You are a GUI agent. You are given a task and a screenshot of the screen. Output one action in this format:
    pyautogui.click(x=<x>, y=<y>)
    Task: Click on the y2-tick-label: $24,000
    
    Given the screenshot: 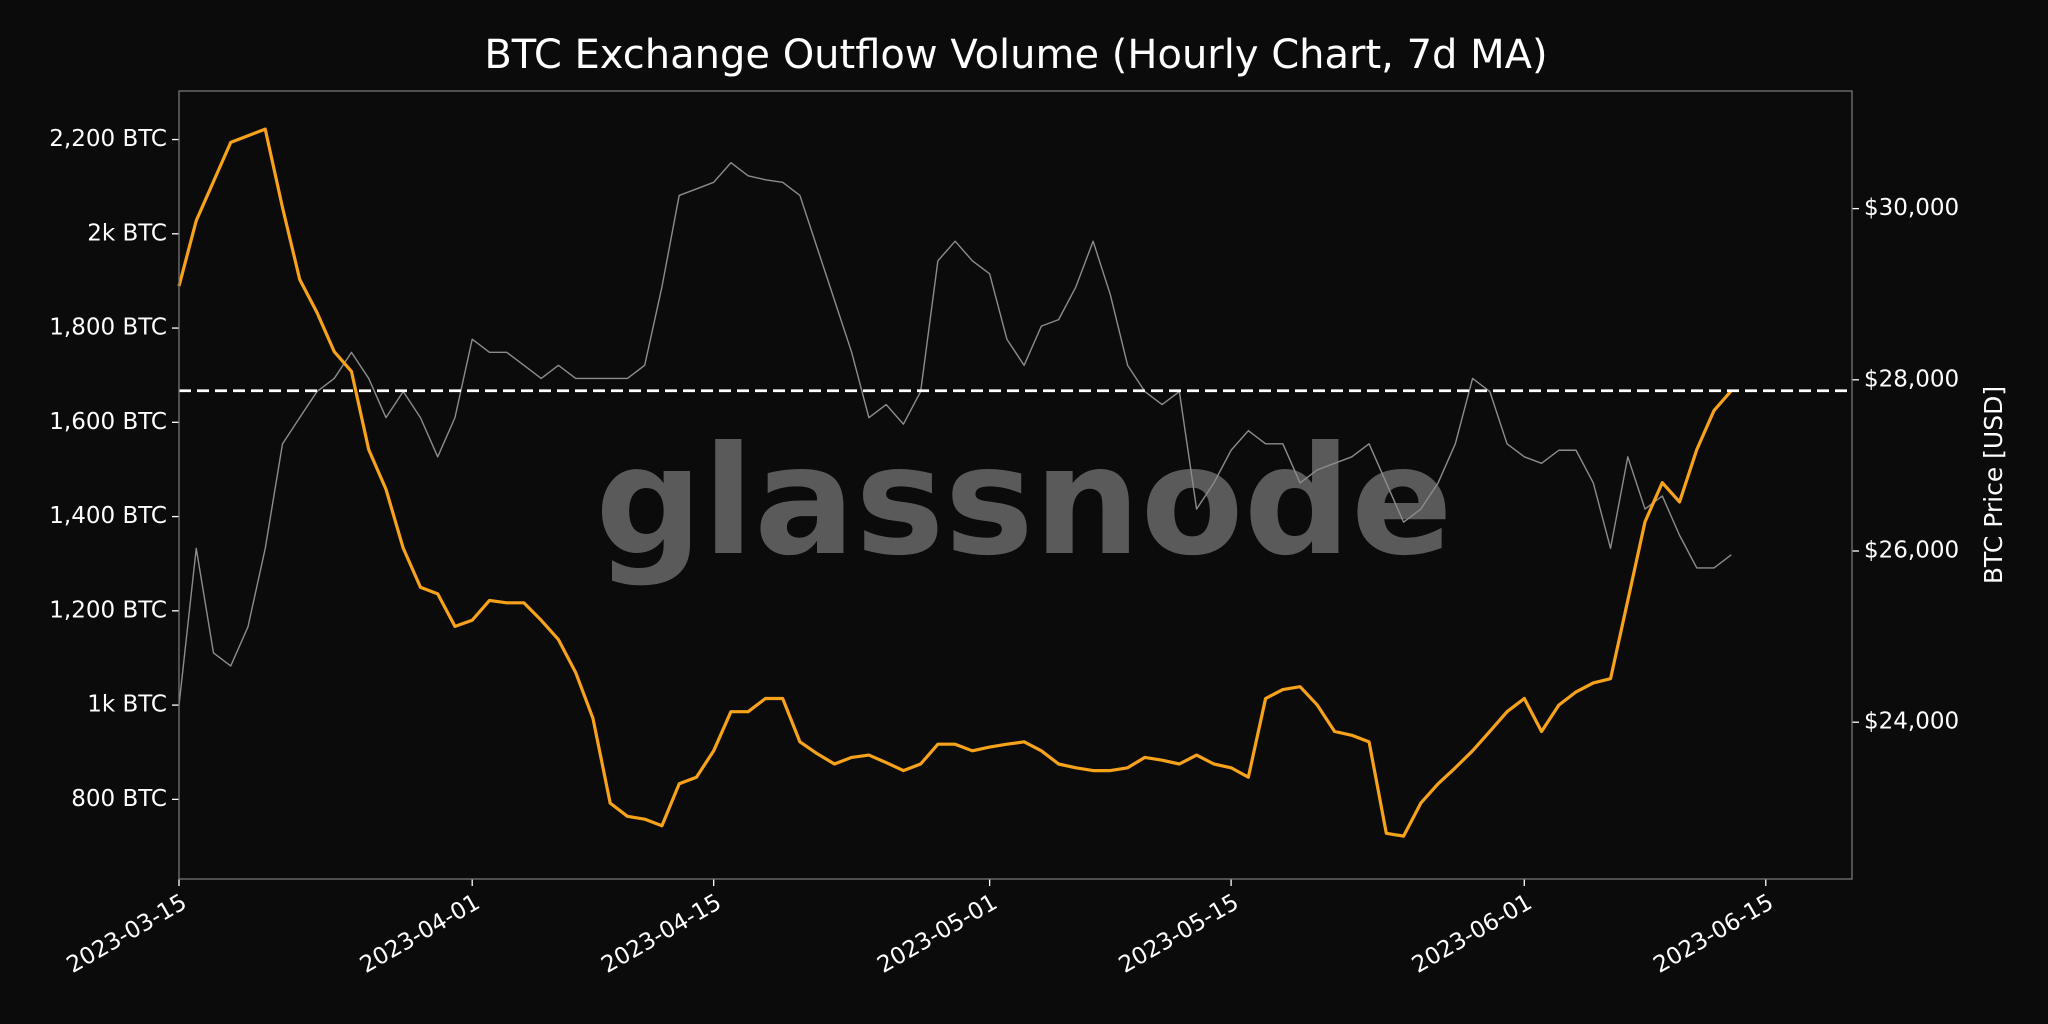 What is the action you would take?
    pyautogui.click(x=1911, y=722)
    